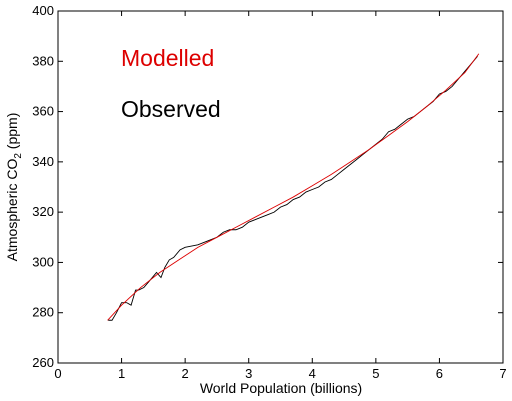 The width and height of the screenshot is (512, 401). Describe the element at coordinates (43, 60) in the screenshot. I see `y-tick-label: 380` at that location.